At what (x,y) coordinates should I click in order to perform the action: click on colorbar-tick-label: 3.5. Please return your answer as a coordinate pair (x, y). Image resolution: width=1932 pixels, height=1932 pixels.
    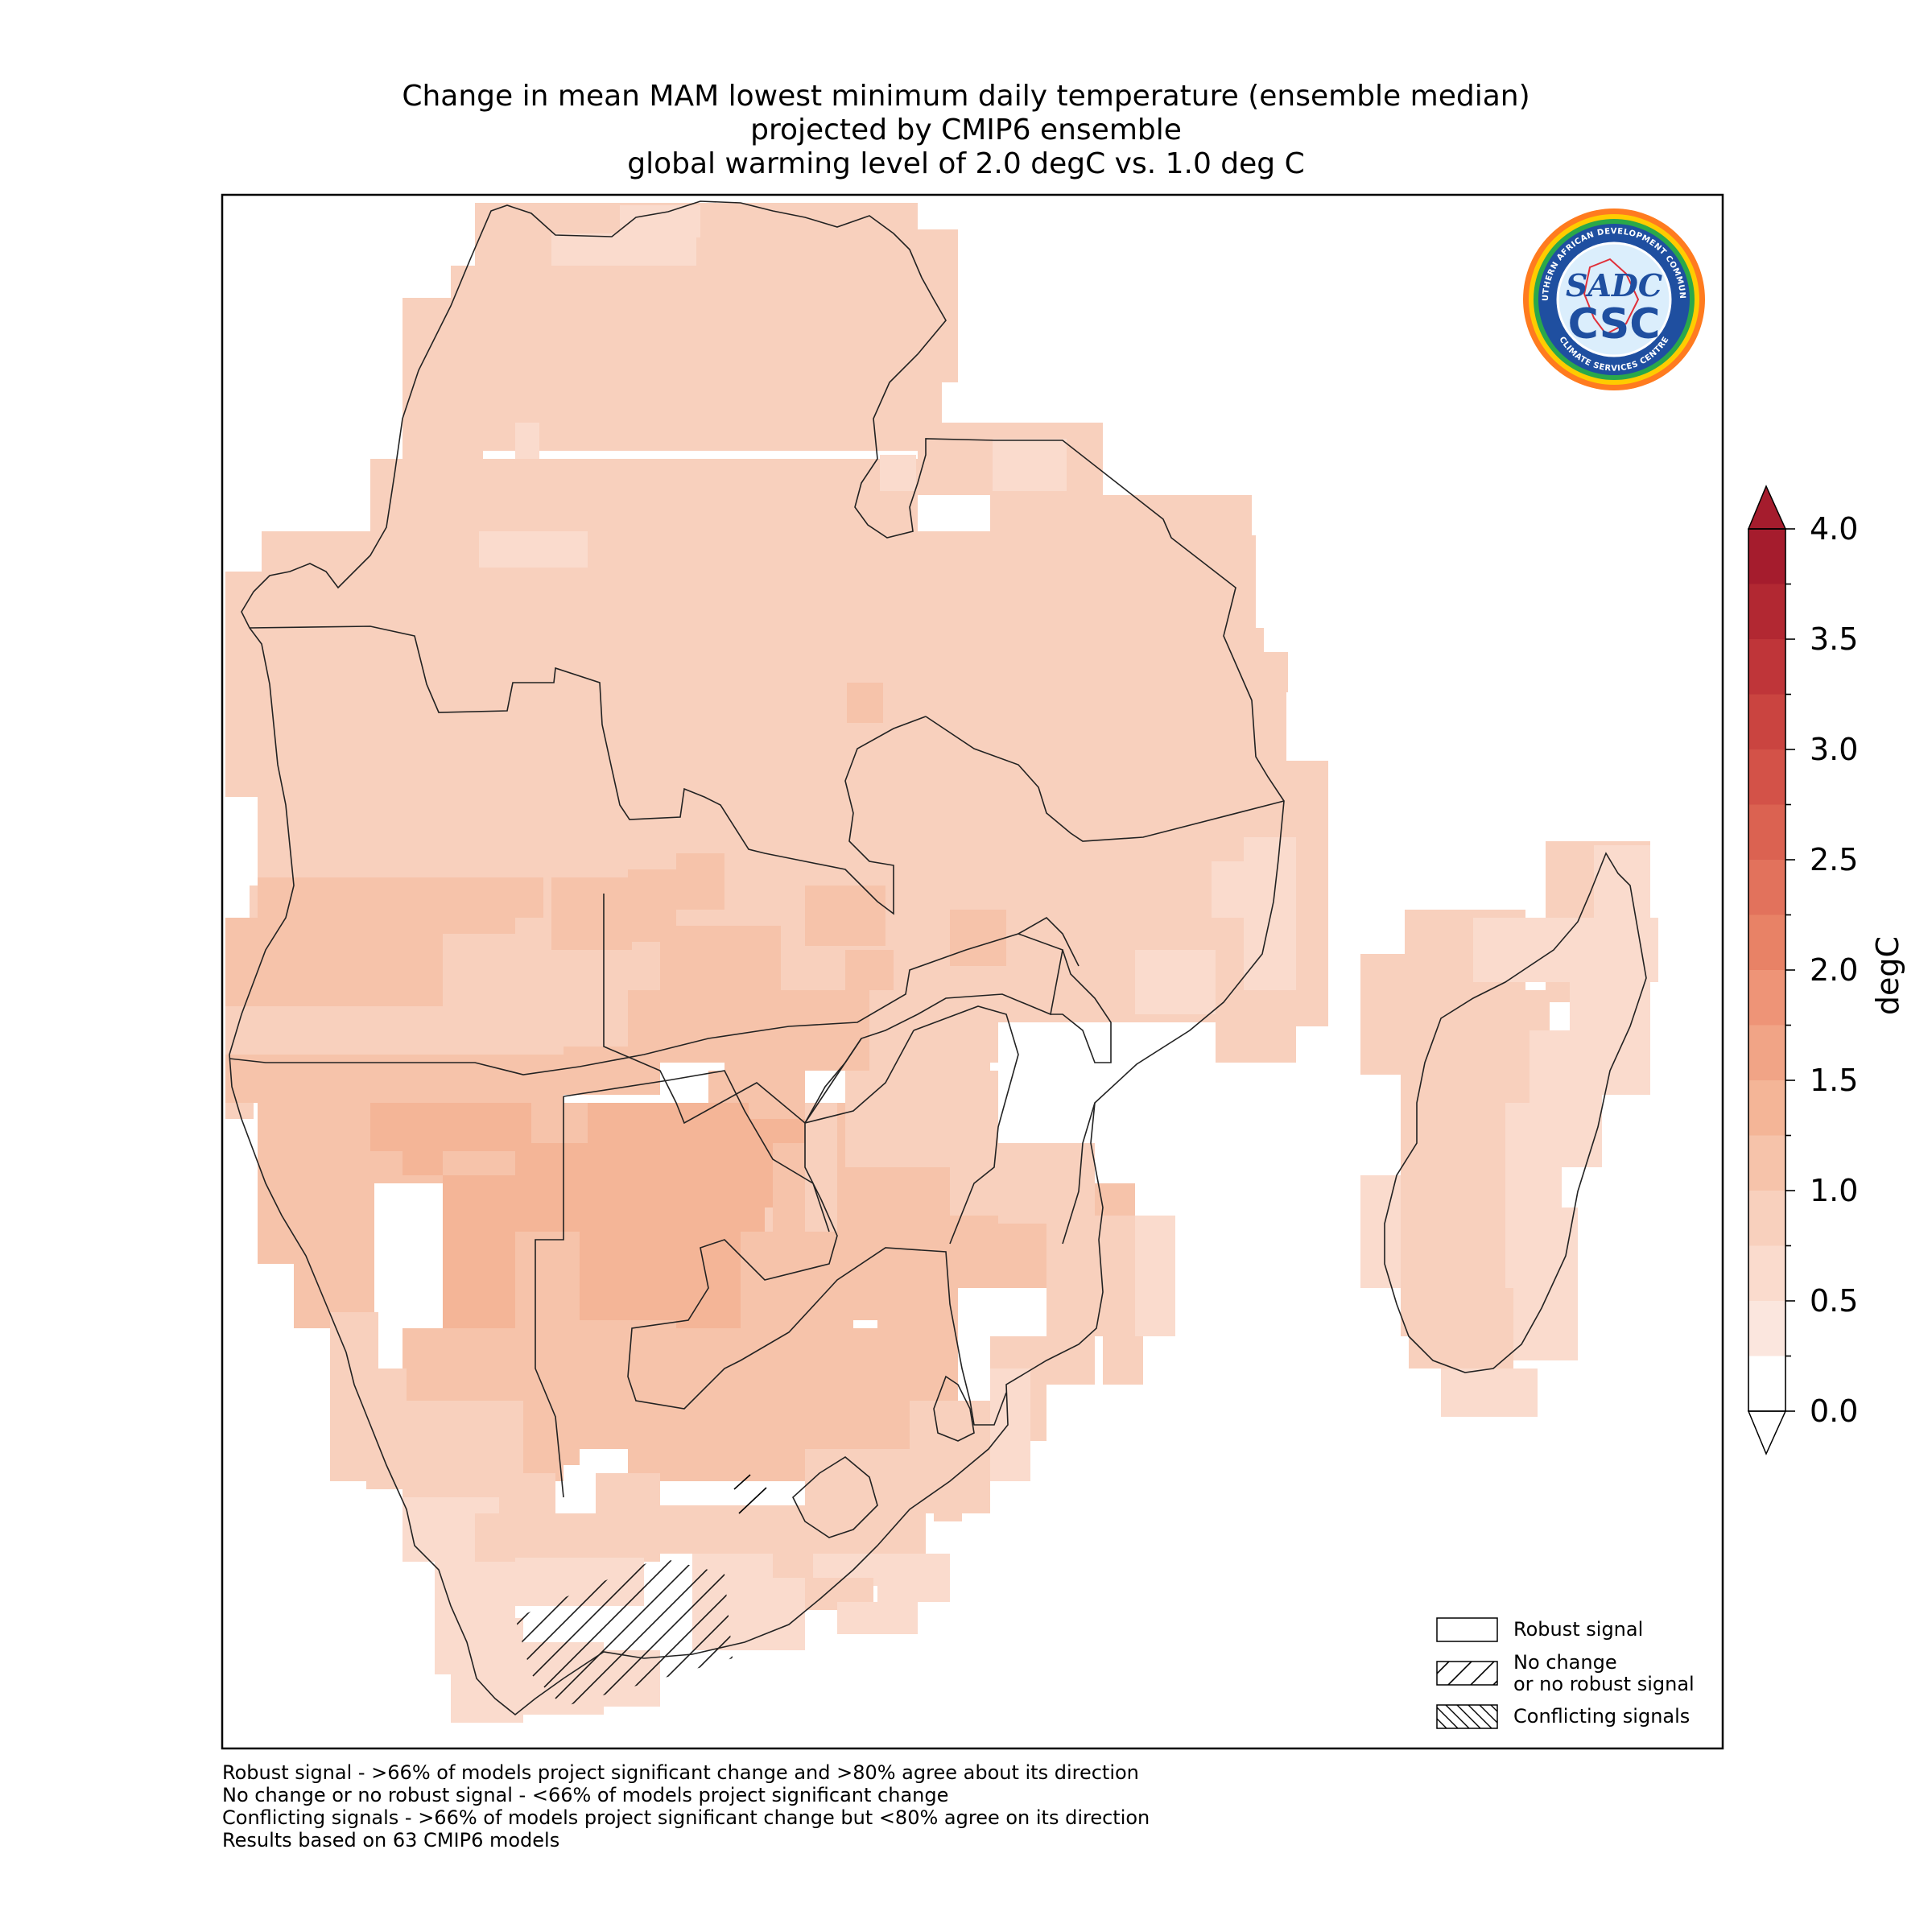
    Looking at the image, I should click on (1834, 639).